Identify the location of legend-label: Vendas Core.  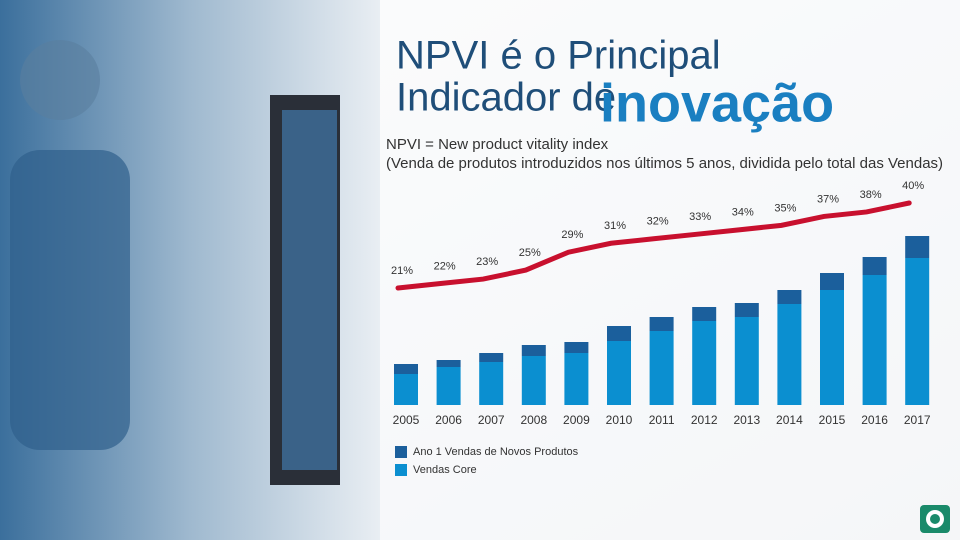
(445, 470).